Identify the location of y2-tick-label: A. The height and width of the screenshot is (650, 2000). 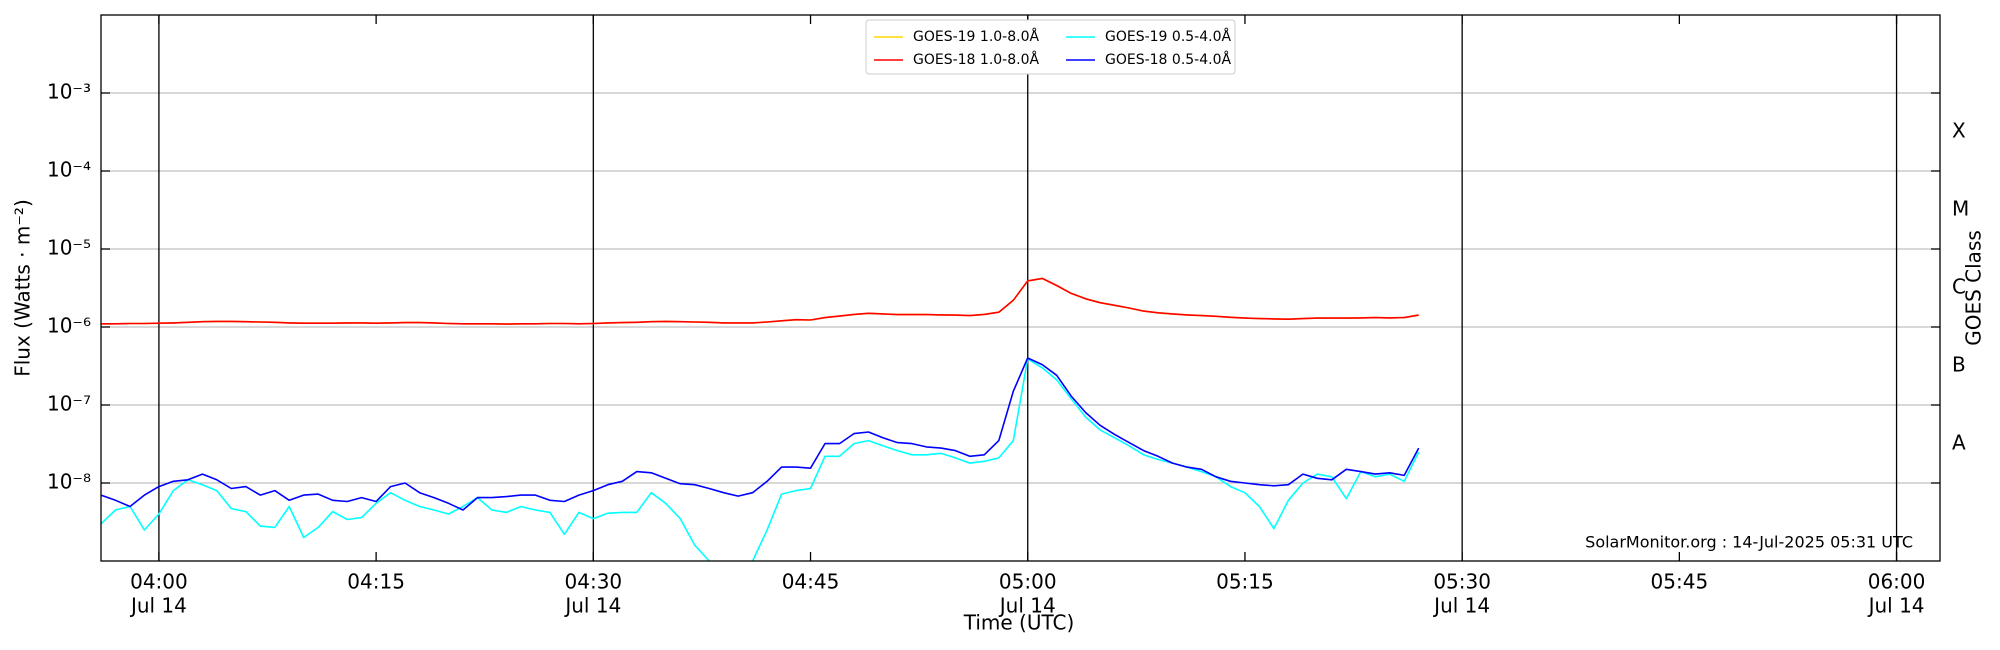
(1959, 443).